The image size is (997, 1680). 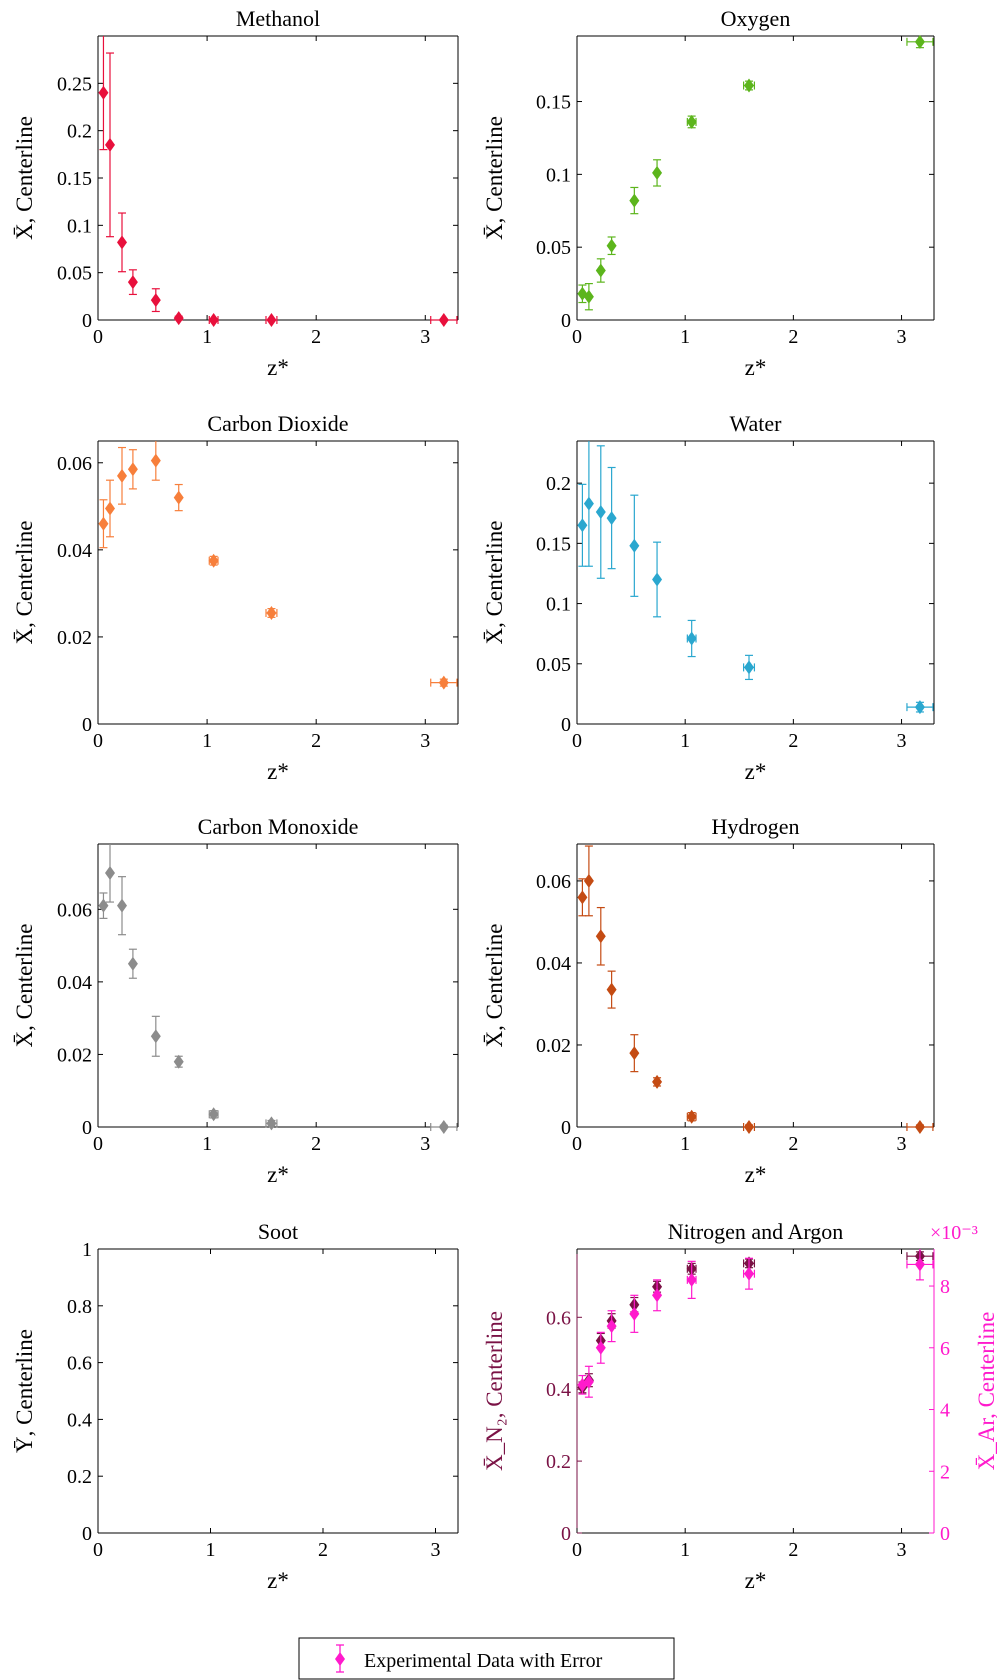 I want to click on y-tick-label: 0.8, so click(x=79, y=1307).